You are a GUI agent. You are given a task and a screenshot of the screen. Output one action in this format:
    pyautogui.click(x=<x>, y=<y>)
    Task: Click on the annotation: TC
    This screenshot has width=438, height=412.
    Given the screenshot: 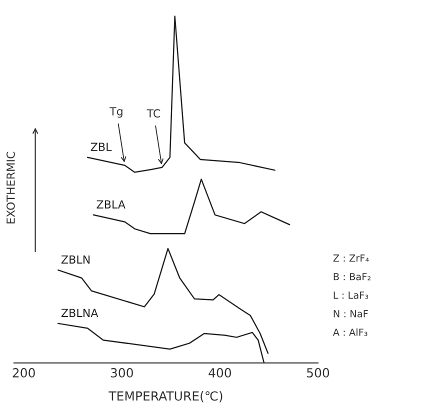 What is the action you would take?
    pyautogui.click(x=153, y=113)
    